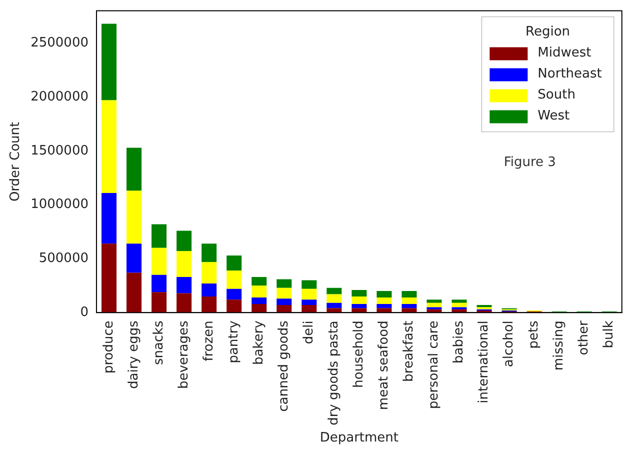 The image size is (628, 452). Describe the element at coordinates (284, 366) in the screenshot. I see `x-tick-label: canned goods` at that location.